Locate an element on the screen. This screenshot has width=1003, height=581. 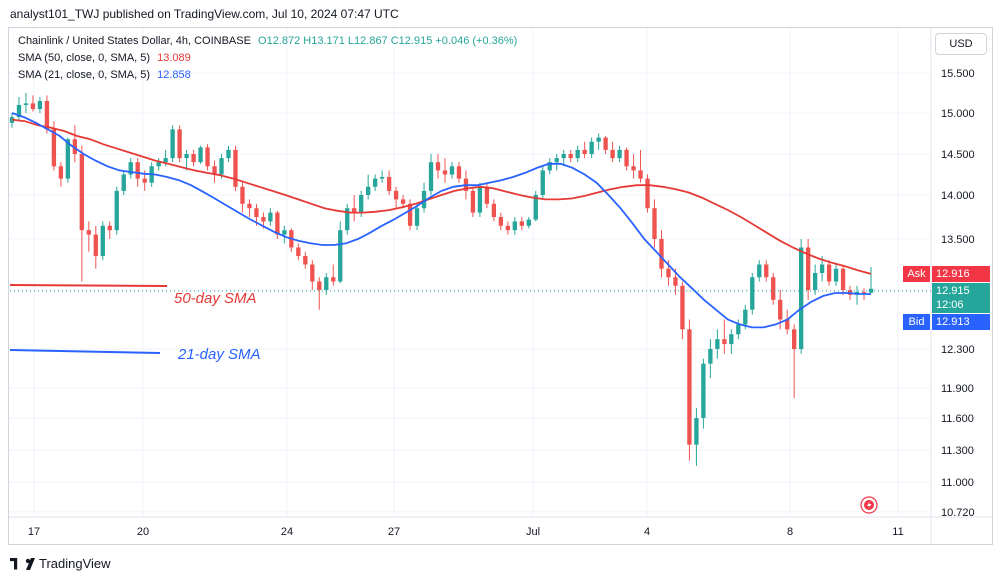
legend-sma21-row: SMA (21, close, 0, SMA, 5) 12.858 is located at coordinates (104, 75).